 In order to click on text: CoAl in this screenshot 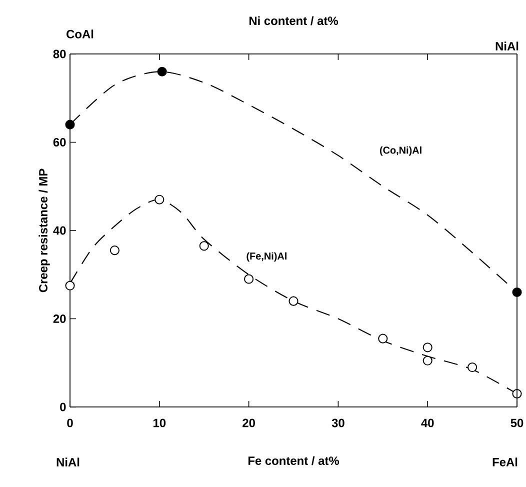, I will do `click(80, 34)`.